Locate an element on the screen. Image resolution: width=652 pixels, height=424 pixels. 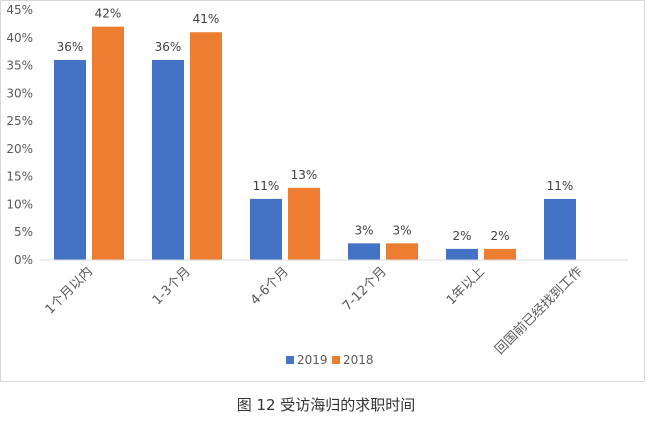
legend-label: 2019 is located at coordinates (312, 360).